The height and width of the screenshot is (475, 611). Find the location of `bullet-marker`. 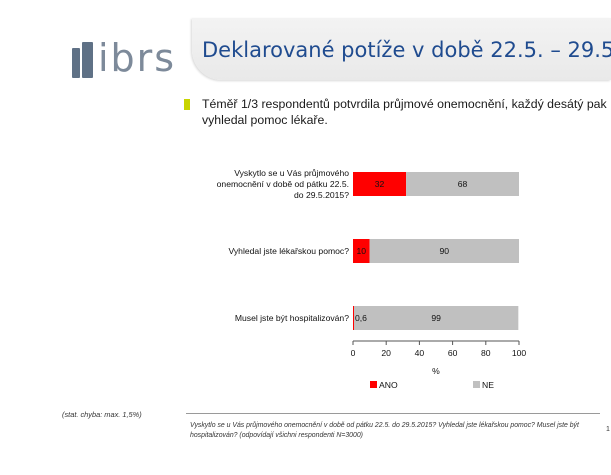

bullet-marker is located at coordinates (187, 104).